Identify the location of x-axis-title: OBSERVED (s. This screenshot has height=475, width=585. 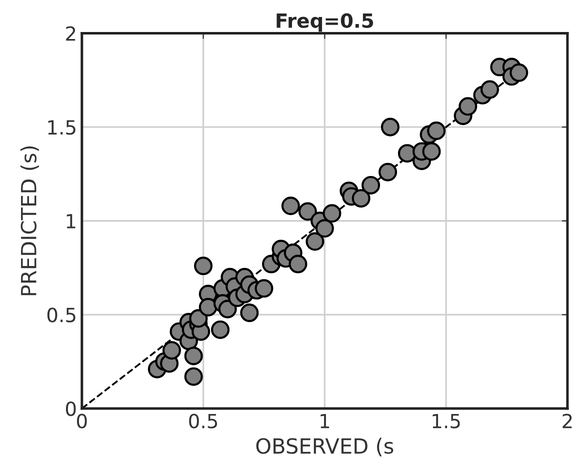
(325, 447).